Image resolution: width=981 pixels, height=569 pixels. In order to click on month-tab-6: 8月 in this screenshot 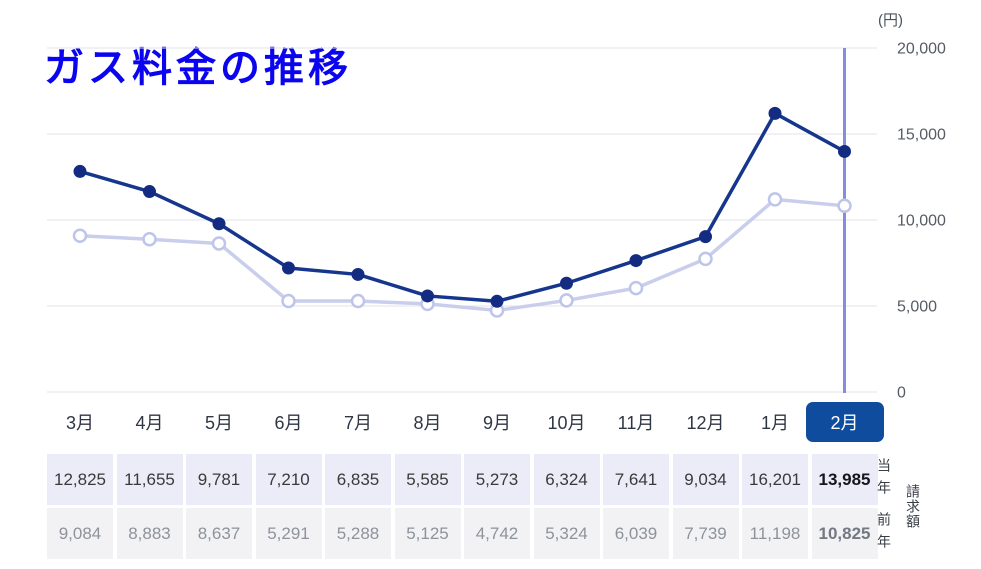, I will do `click(428, 421)`.